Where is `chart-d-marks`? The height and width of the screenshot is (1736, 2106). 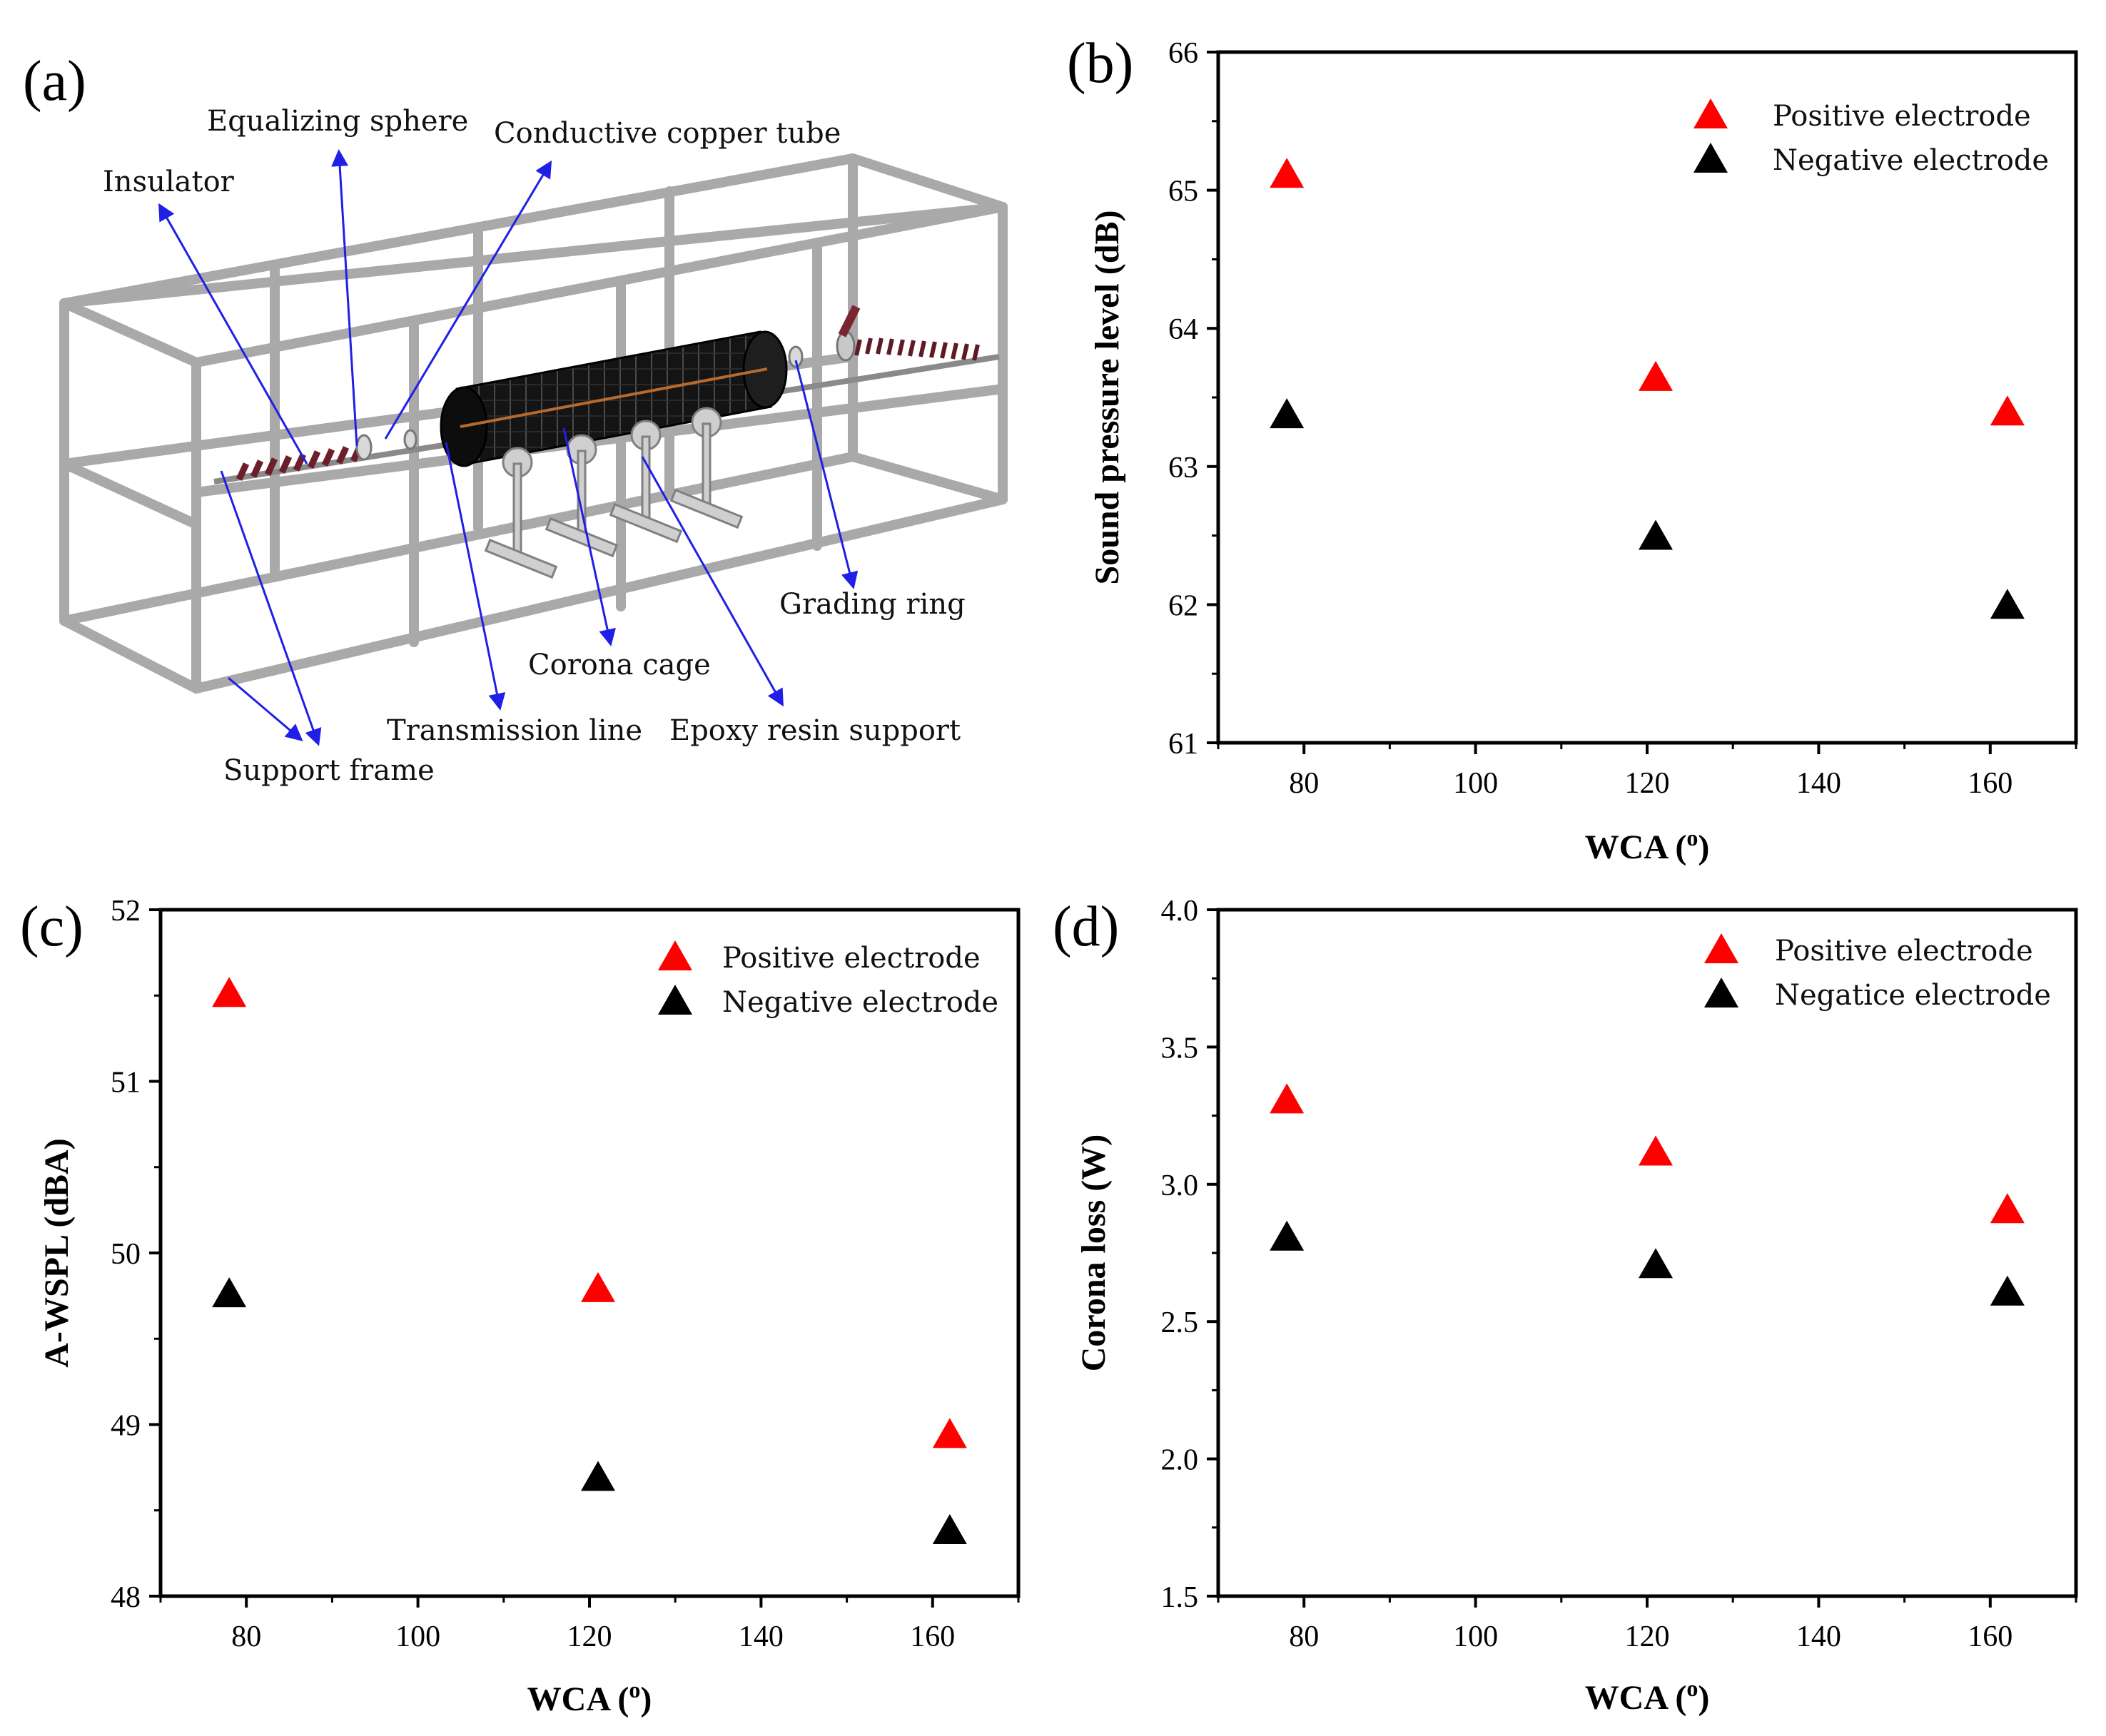 chart-d-marks is located at coordinates (1647, 1194).